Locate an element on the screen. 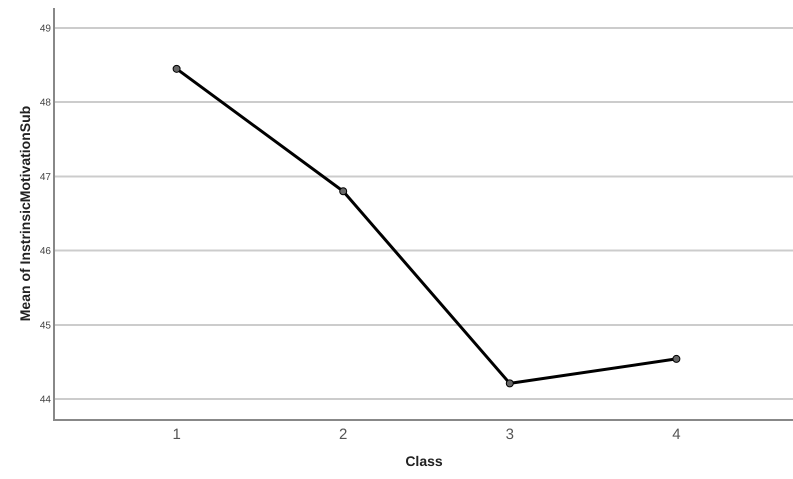 Image resolution: width=793 pixels, height=479 pixels. y-axis-title: Mean of InstrinsicMotivationSub is located at coordinates (24, 214).